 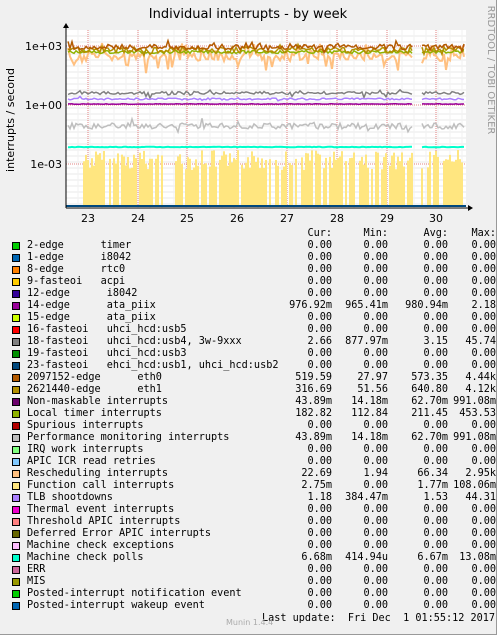 What do you see at coordinates (79, 257) in the screenshot?
I see `series-name: 1-edge i8042` at bounding box center [79, 257].